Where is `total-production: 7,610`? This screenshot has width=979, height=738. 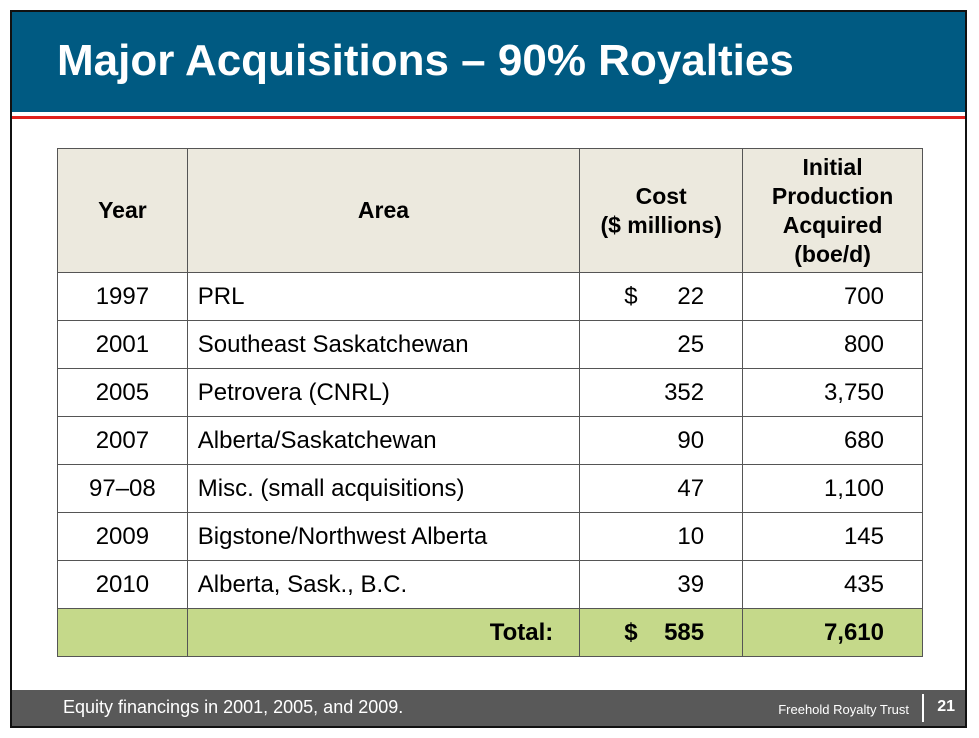
total-production: 7,610 is located at coordinates (832, 632).